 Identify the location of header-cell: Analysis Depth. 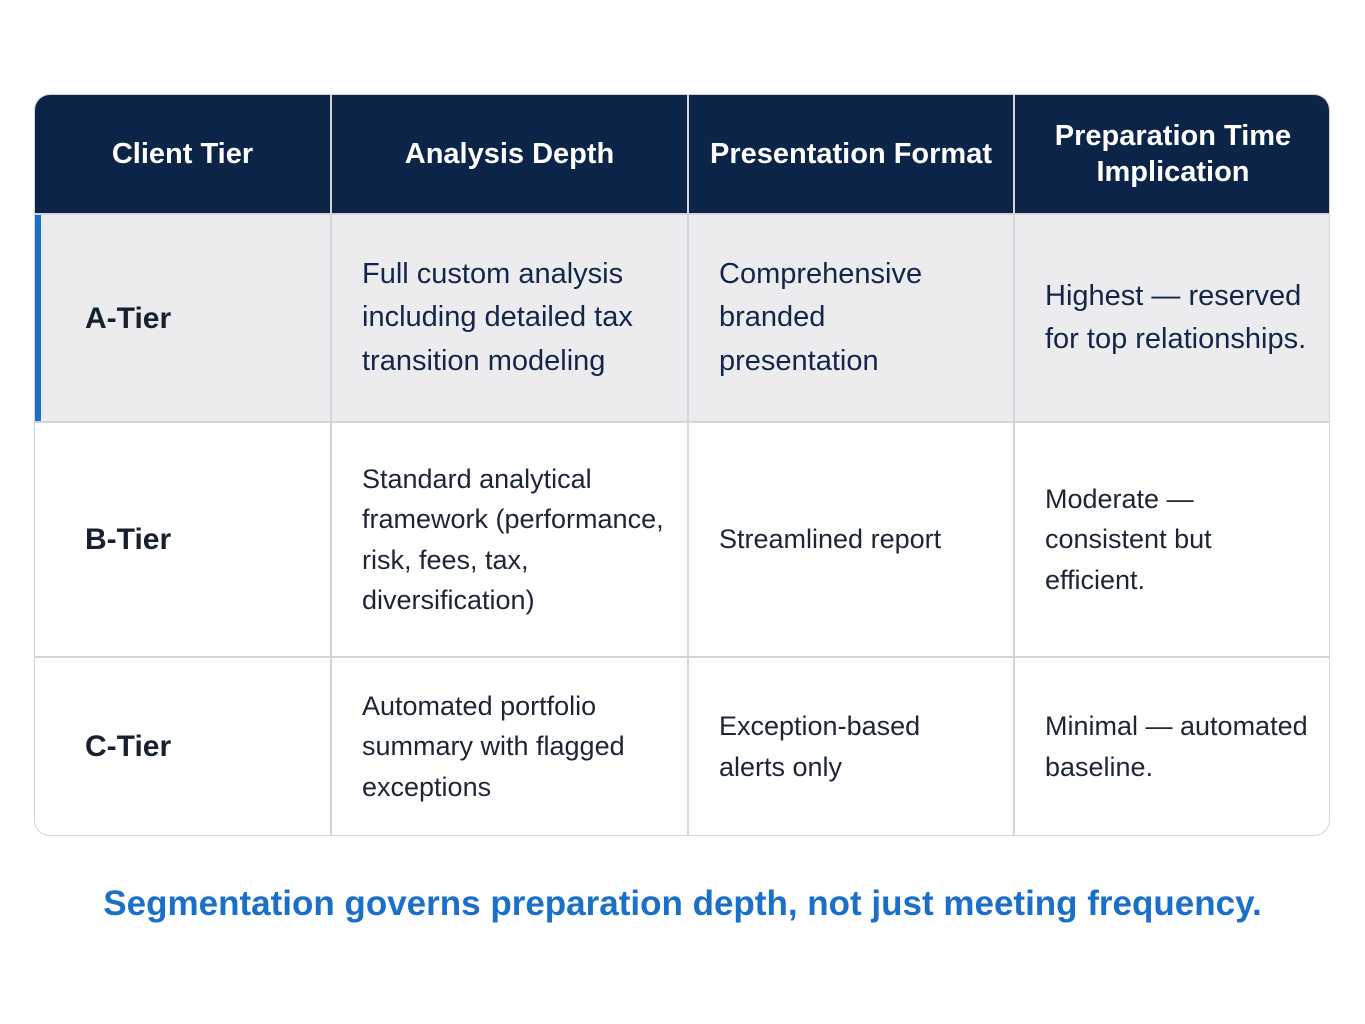
(509, 154).